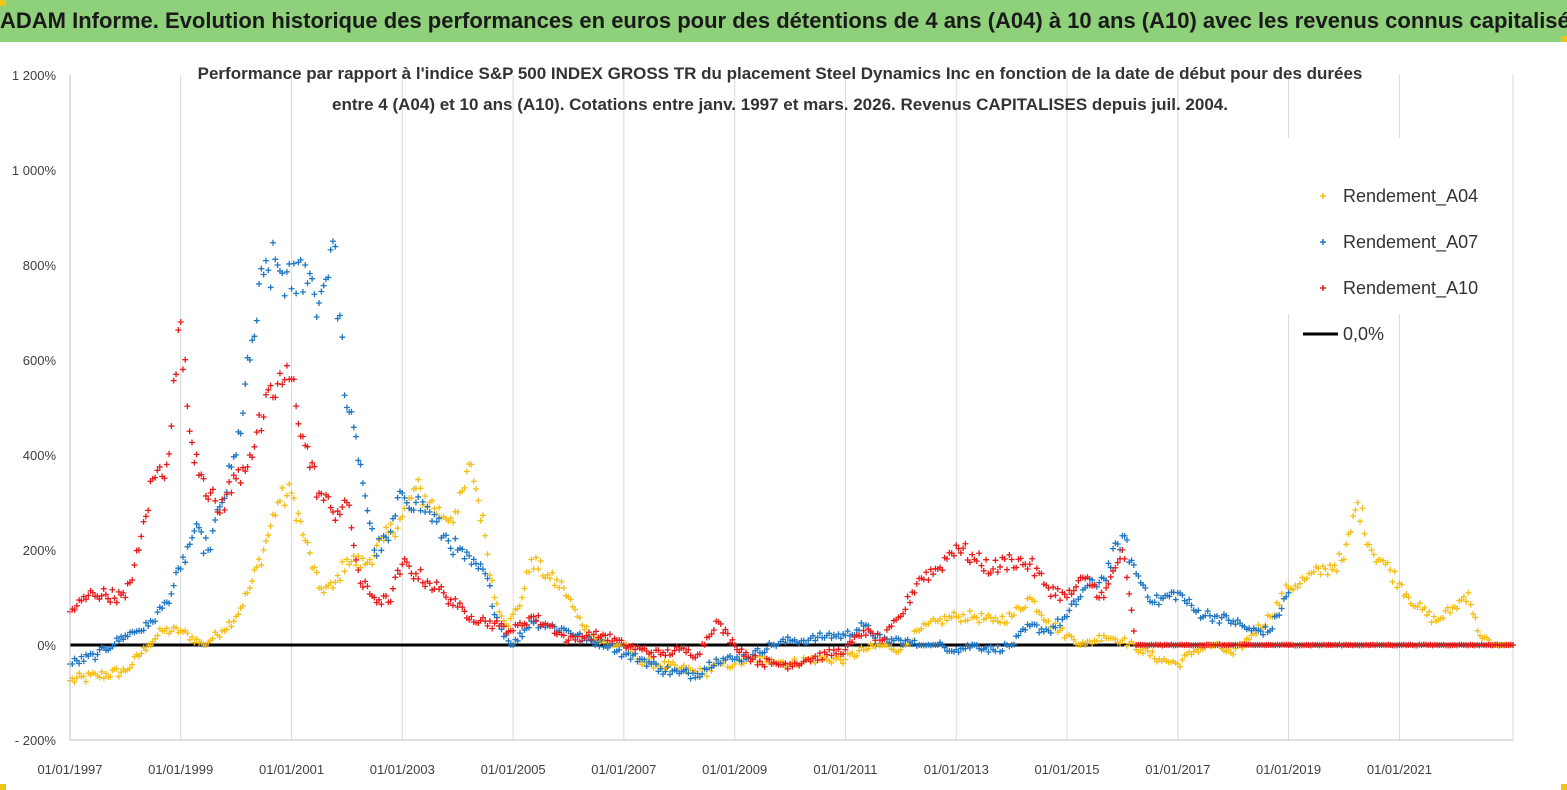 This screenshot has width=1567, height=790. What do you see at coordinates (734, 769) in the screenshot?
I see `x-tick-label: 01/01/2009` at bounding box center [734, 769].